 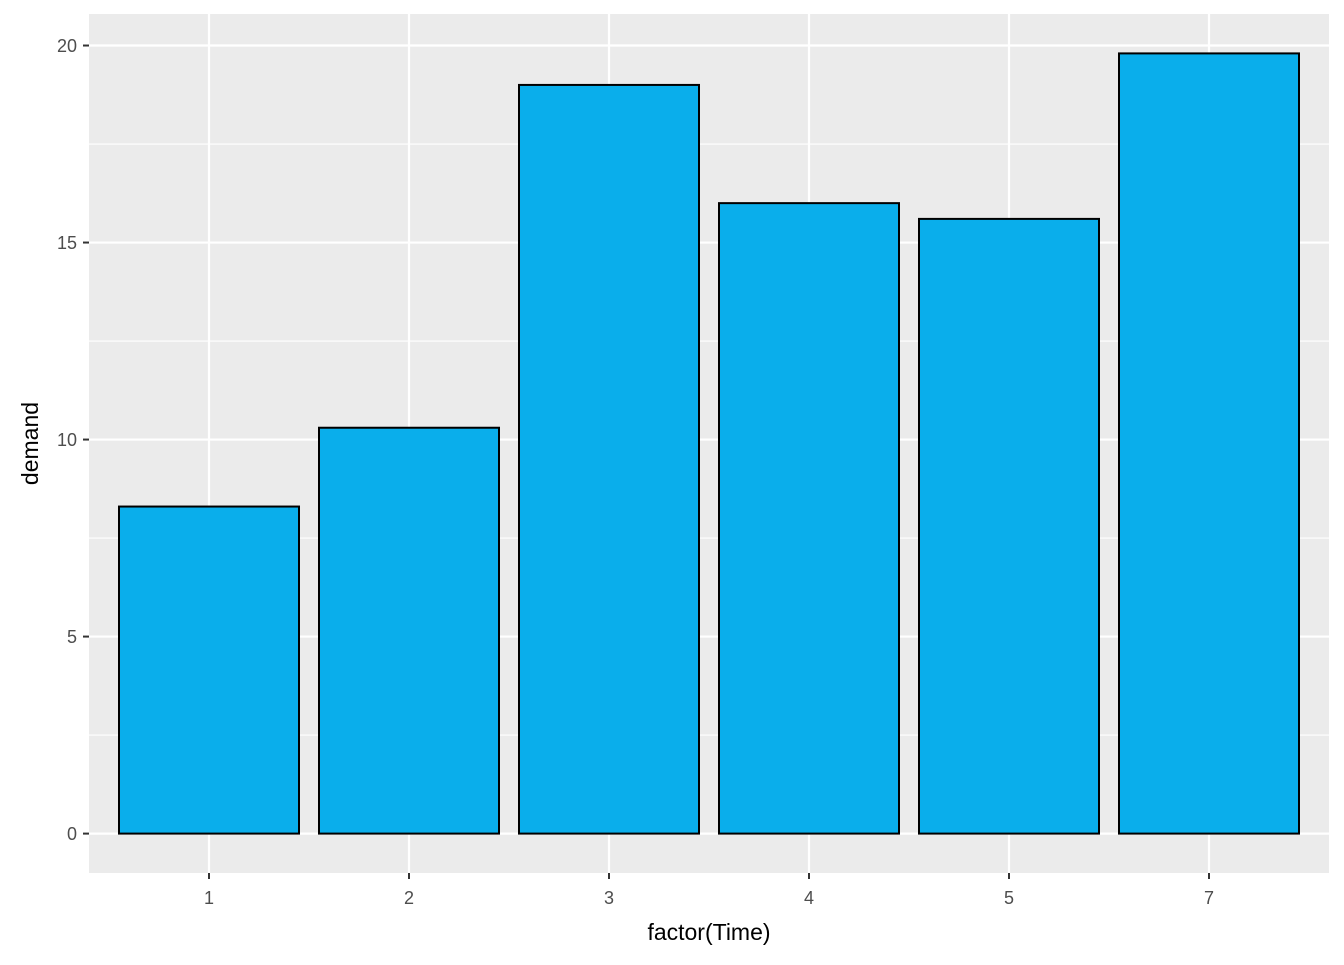 What do you see at coordinates (72, 637) in the screenshot?
I see `y-tick-label: 5` at bounding box center [72, 637].